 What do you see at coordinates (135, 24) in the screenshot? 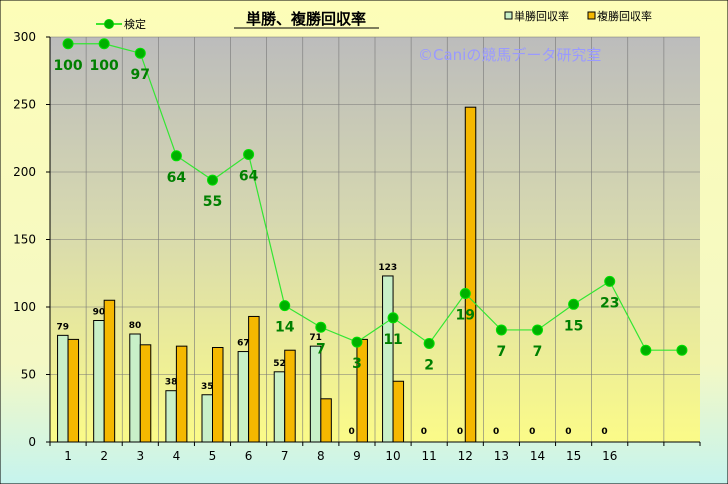
I see `legend-label-line: 検定` at bounding box center [135, 24].